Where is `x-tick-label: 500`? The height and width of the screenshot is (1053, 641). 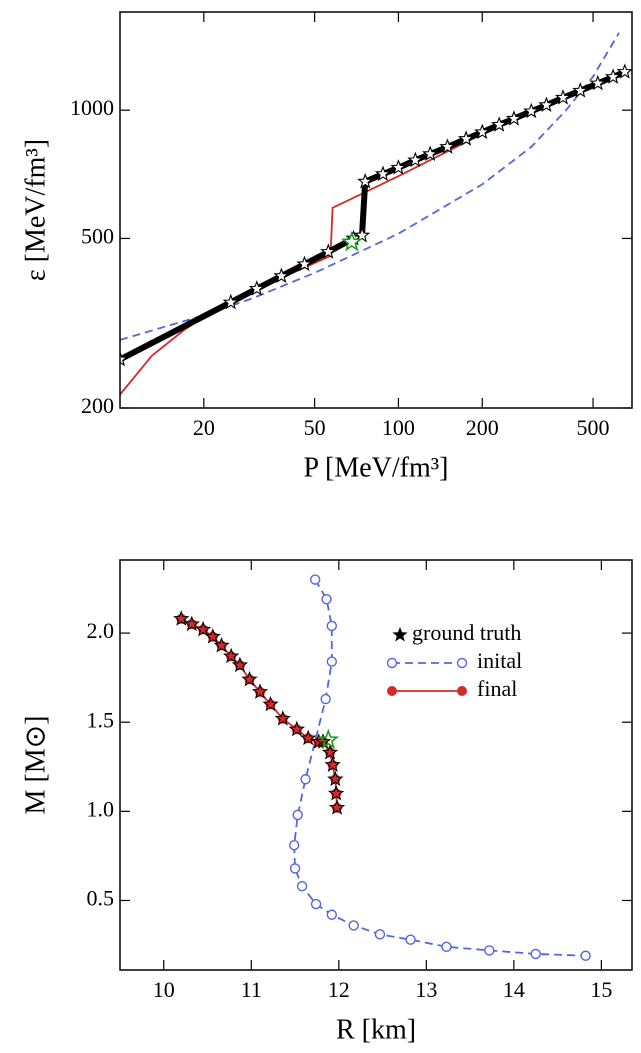 x-tick-label: 500 is located at coordinates (593, 427).